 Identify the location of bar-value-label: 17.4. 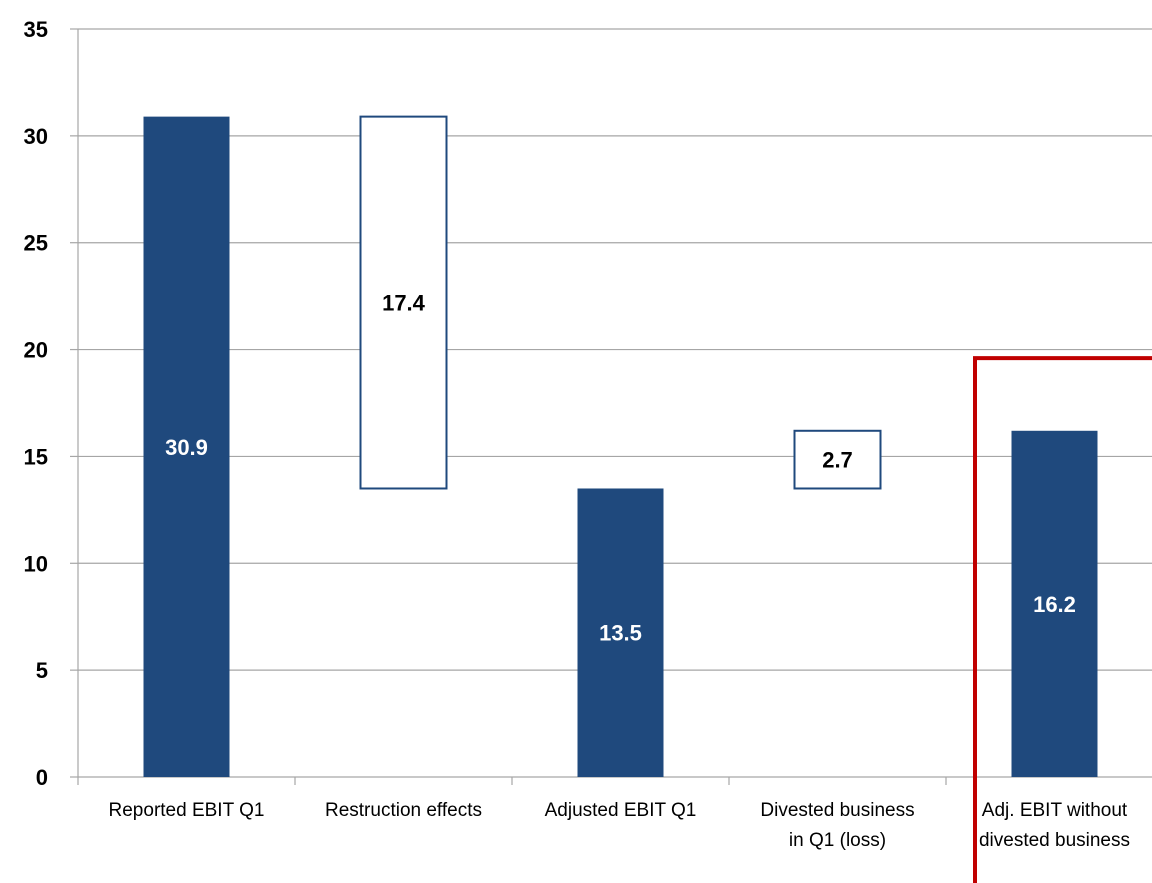
(404, 303).